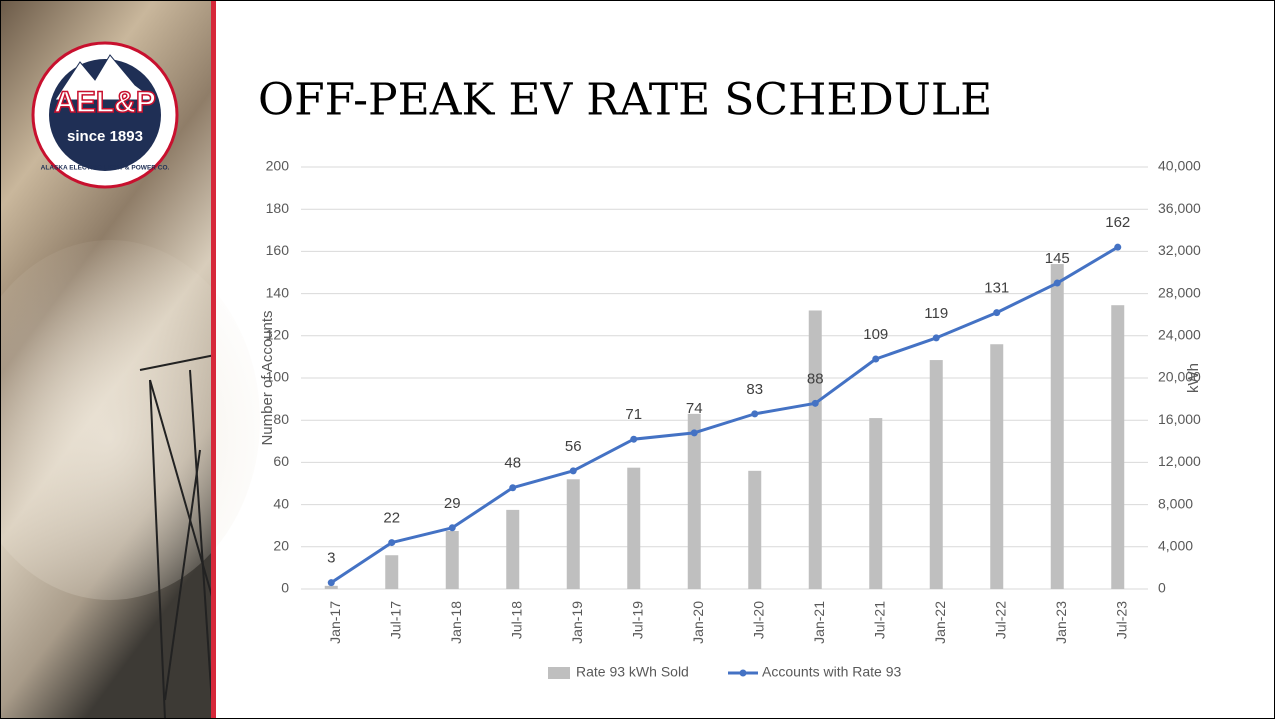 The width and height of the screenshot is (1275, 724). Describe the element at coordinates (875, 334) in the screenshot. I see `data-label: 109` at that location.